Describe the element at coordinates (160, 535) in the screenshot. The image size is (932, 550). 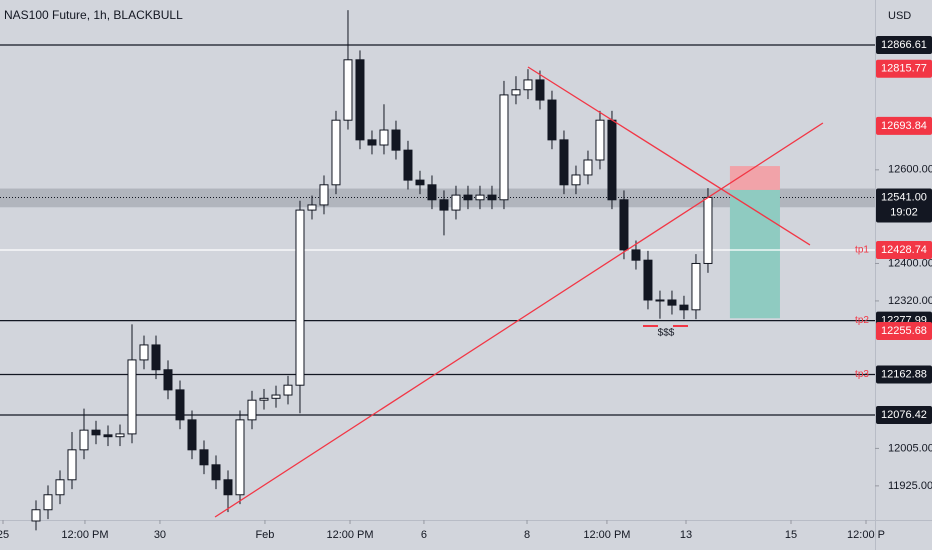
I see `x-tick-label: 30` at that location.